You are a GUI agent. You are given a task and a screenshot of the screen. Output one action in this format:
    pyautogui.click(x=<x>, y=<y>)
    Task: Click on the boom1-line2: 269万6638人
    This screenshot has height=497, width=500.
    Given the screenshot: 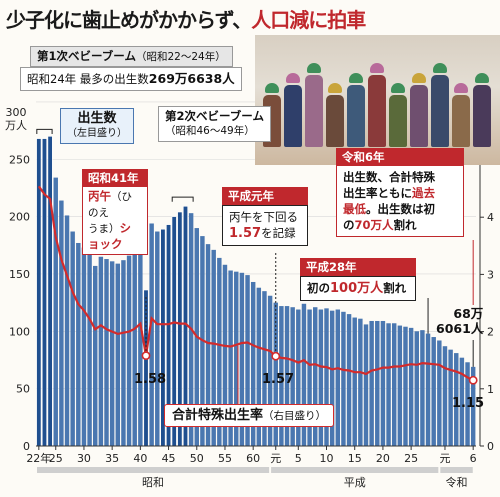 What is the action you would take?
    pyautogui.click(x=191, y=78)
    